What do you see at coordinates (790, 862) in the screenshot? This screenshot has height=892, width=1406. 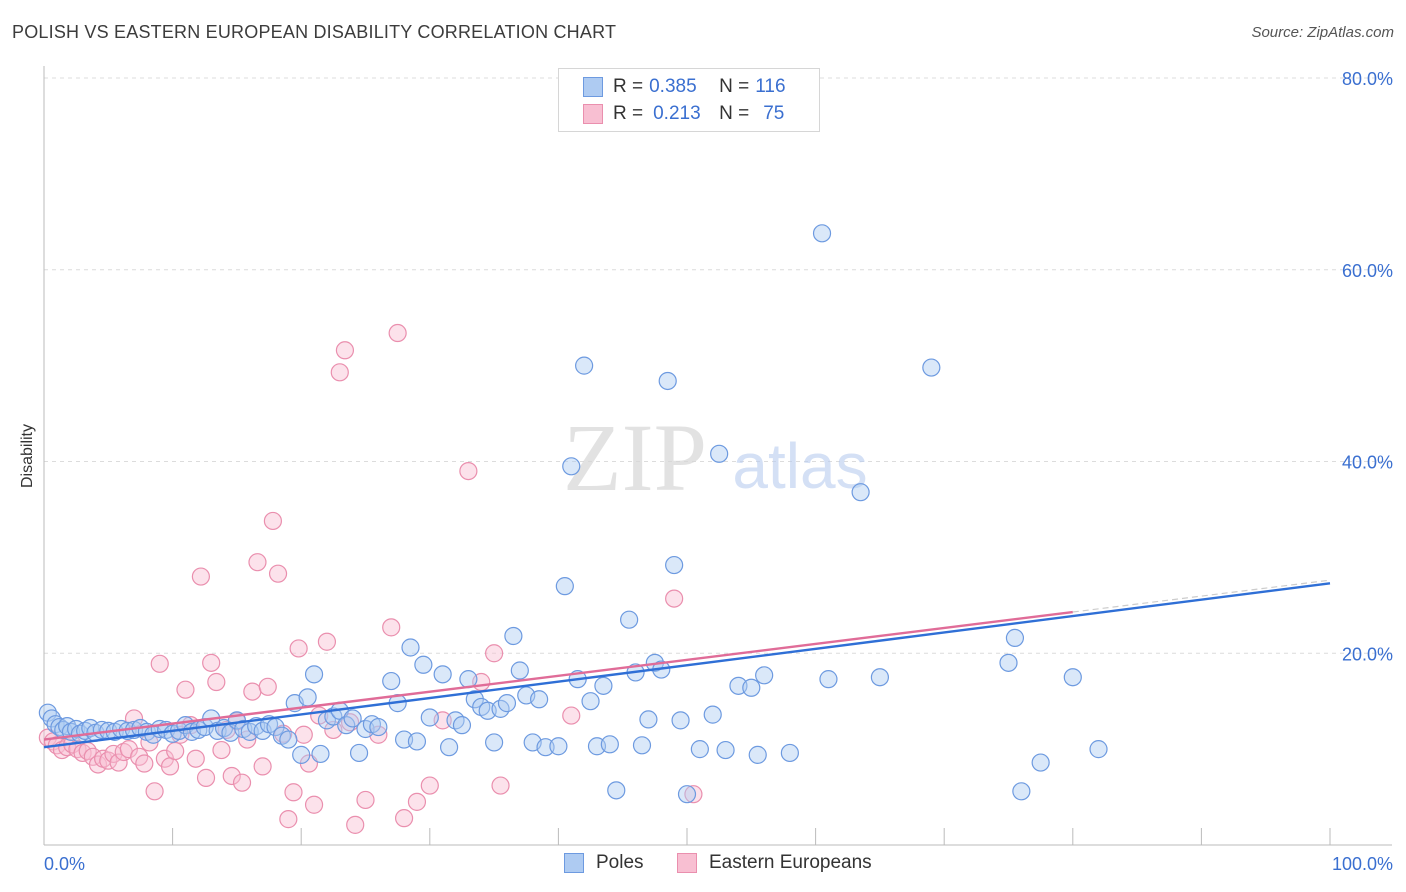 I see `bottom-eastern-label: Eastern Europeans` at bounding box center [790, 862].